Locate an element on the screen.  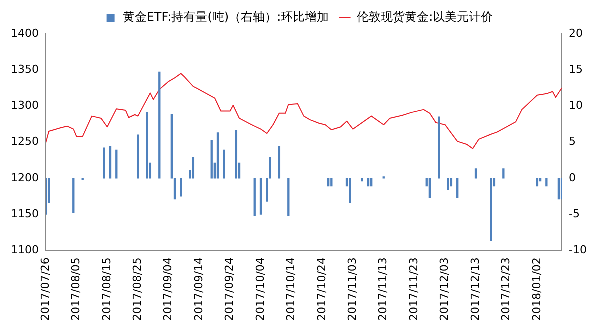
y2-tick-label: 10 is located at coordinates (576, 105).